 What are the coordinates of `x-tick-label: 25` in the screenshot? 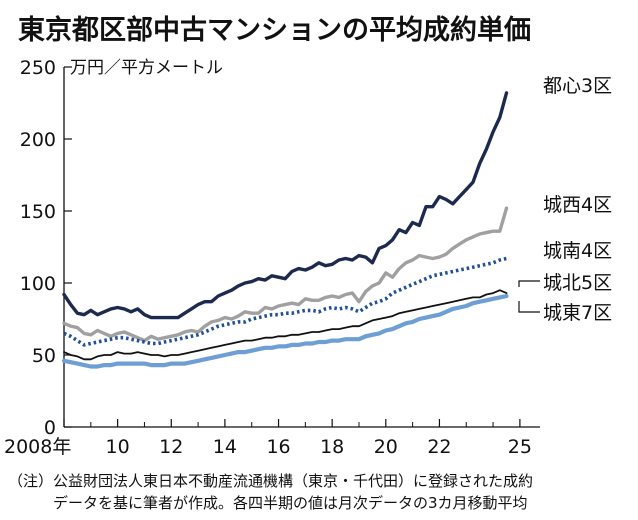 It's located at (520, 447).